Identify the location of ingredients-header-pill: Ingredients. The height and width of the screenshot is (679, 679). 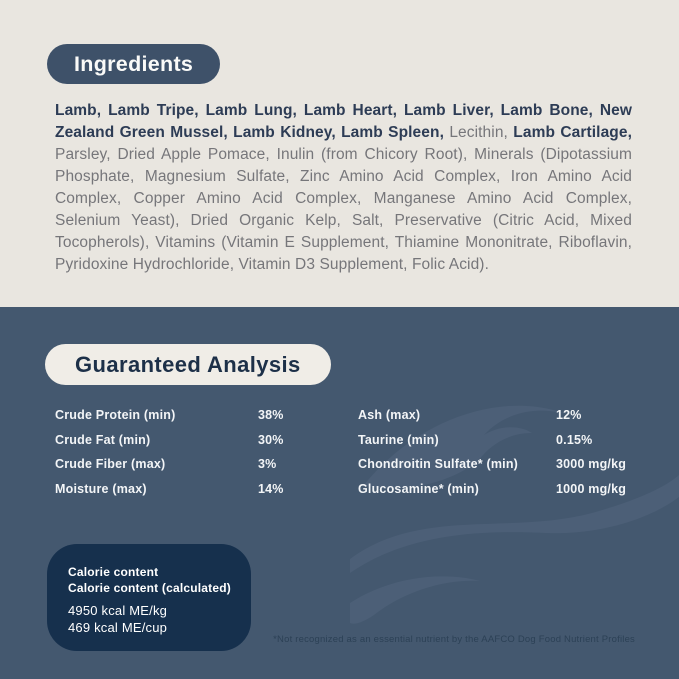
(134, 64).